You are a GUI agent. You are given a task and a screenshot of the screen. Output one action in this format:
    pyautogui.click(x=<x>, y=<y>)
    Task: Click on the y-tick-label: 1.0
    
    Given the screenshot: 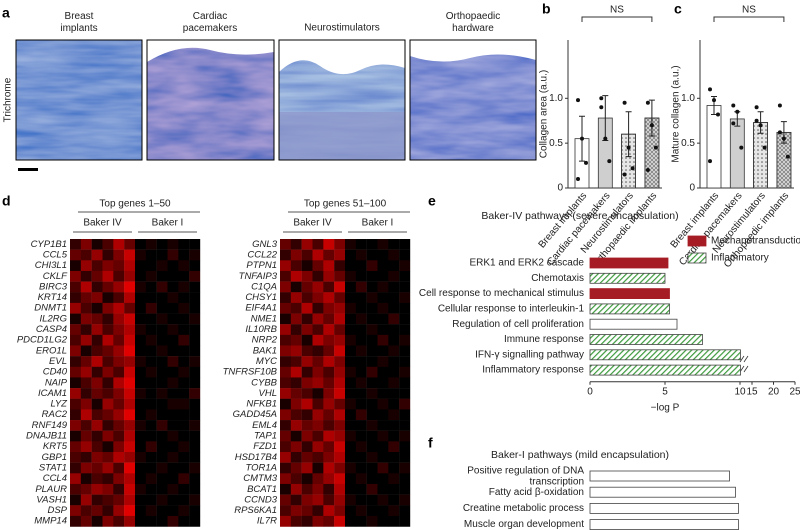 What is the action you would take?
    pyautogui.click(x=688, y=98)
    